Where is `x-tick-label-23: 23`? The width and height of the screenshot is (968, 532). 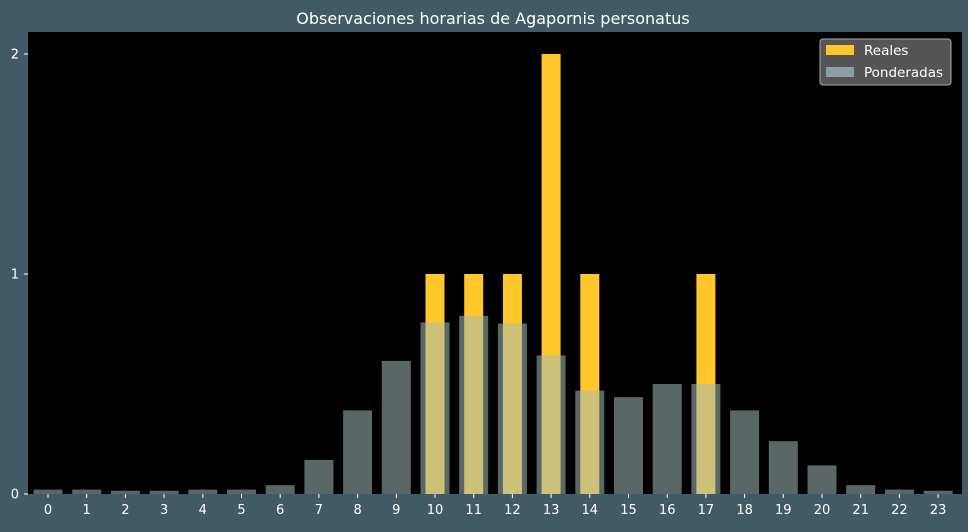 x-tick-label-23: 23 is located at coordinates (938, 510).